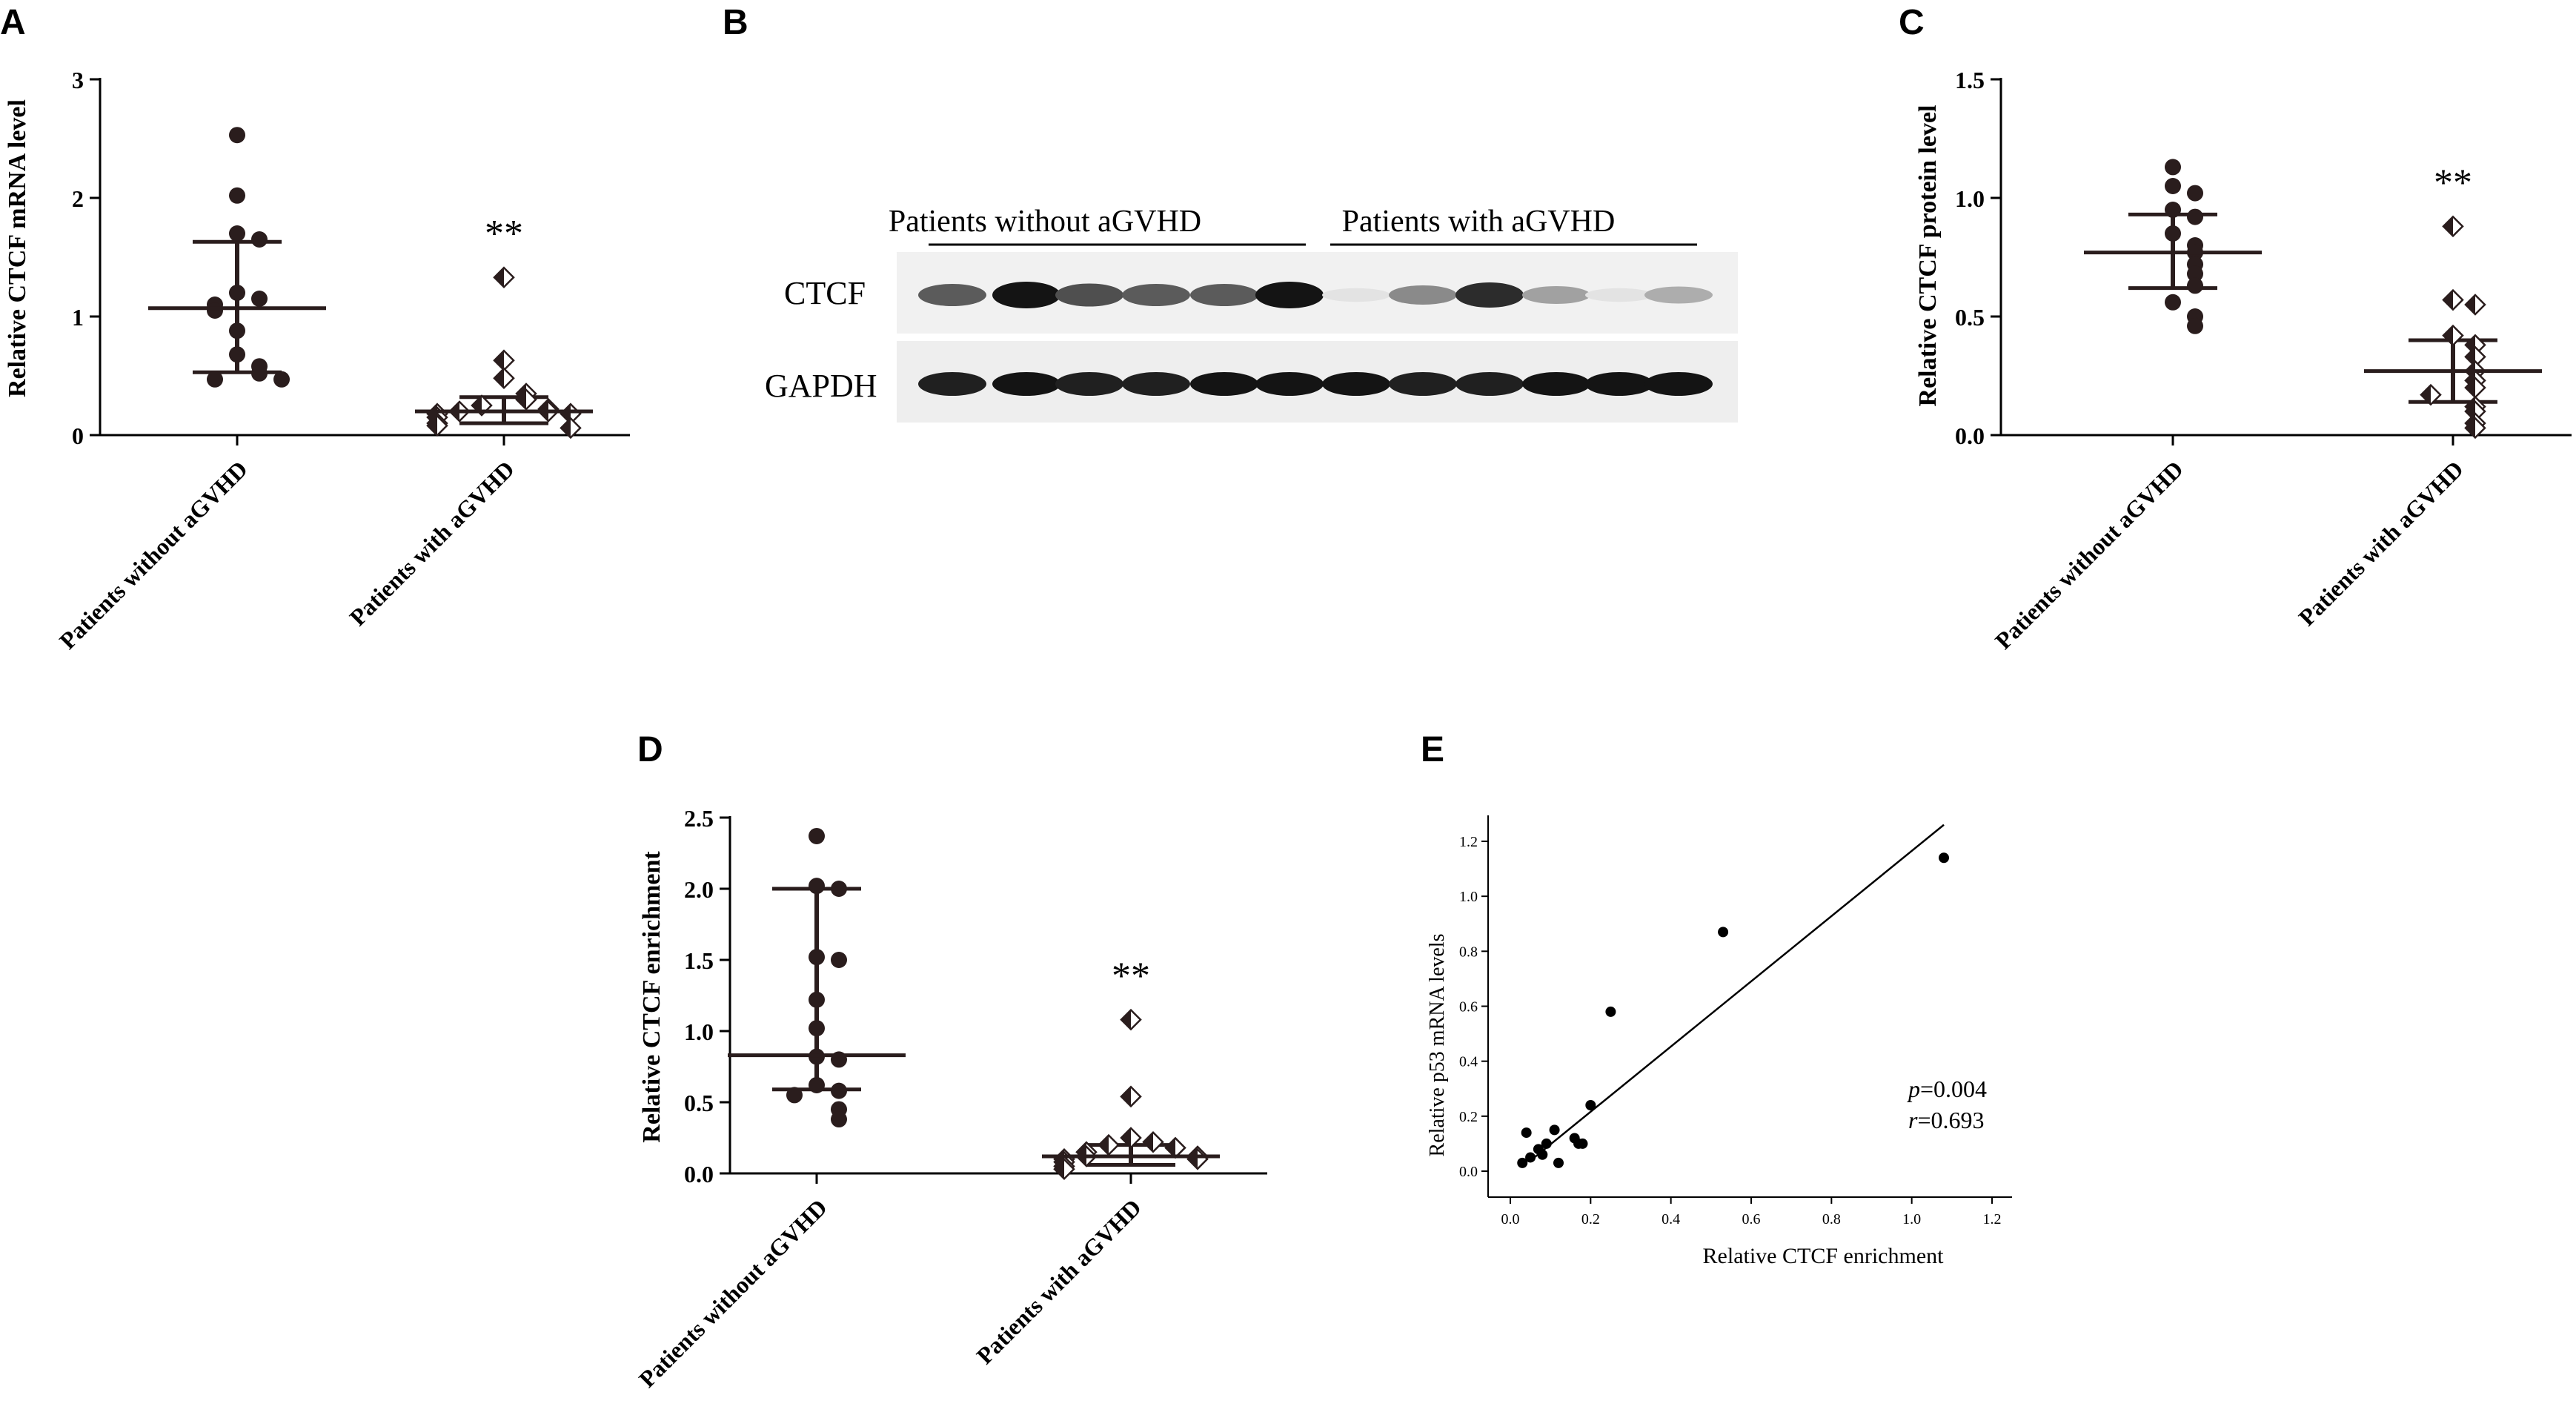 The height and width of the screenshot is (1418, 2576). Describe the element at coordinates (1947, 1089) in the screenshot. I see `panel-e-p-annotation: p=0.004` at that location.